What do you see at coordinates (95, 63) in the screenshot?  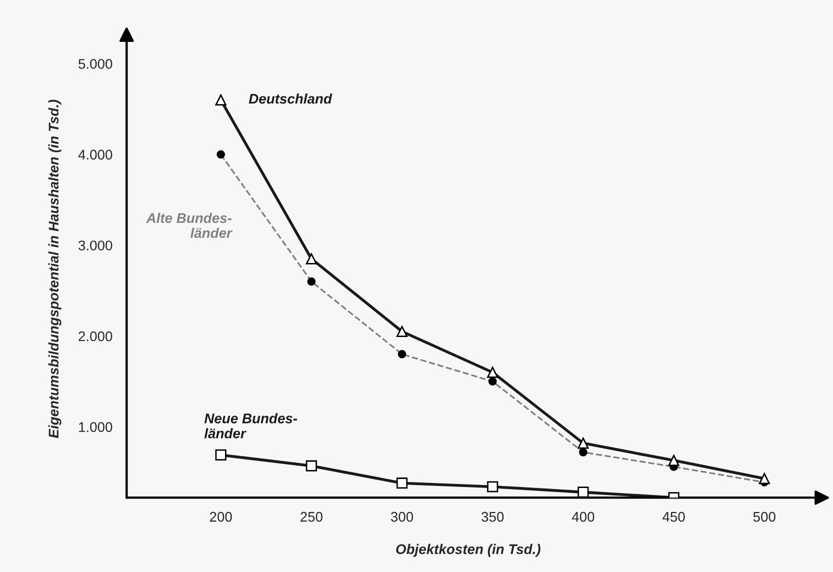 I see `y-tick-label: 5.000` at bounding box center [95, 63].